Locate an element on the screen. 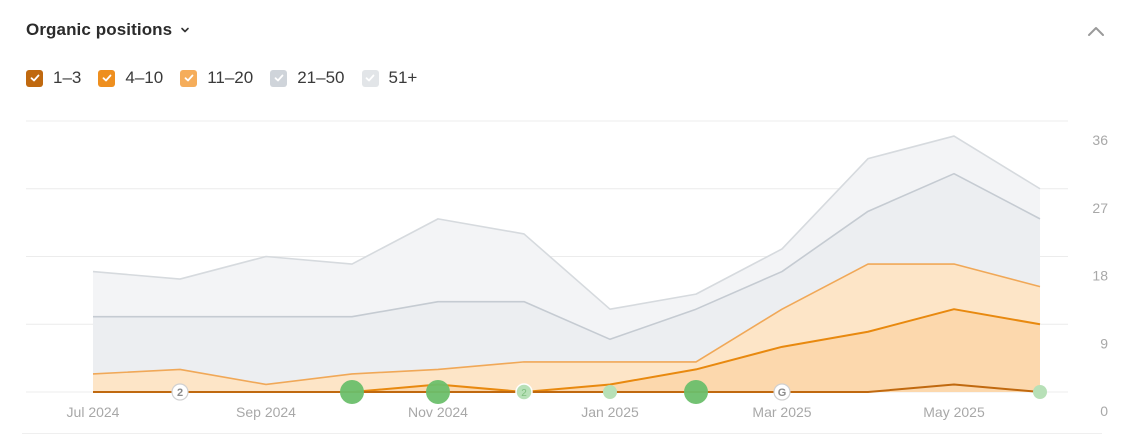 This screenshot has width=1124, height=439. legend-item-11-20: 11–20 is located at coordinates (216, 78).